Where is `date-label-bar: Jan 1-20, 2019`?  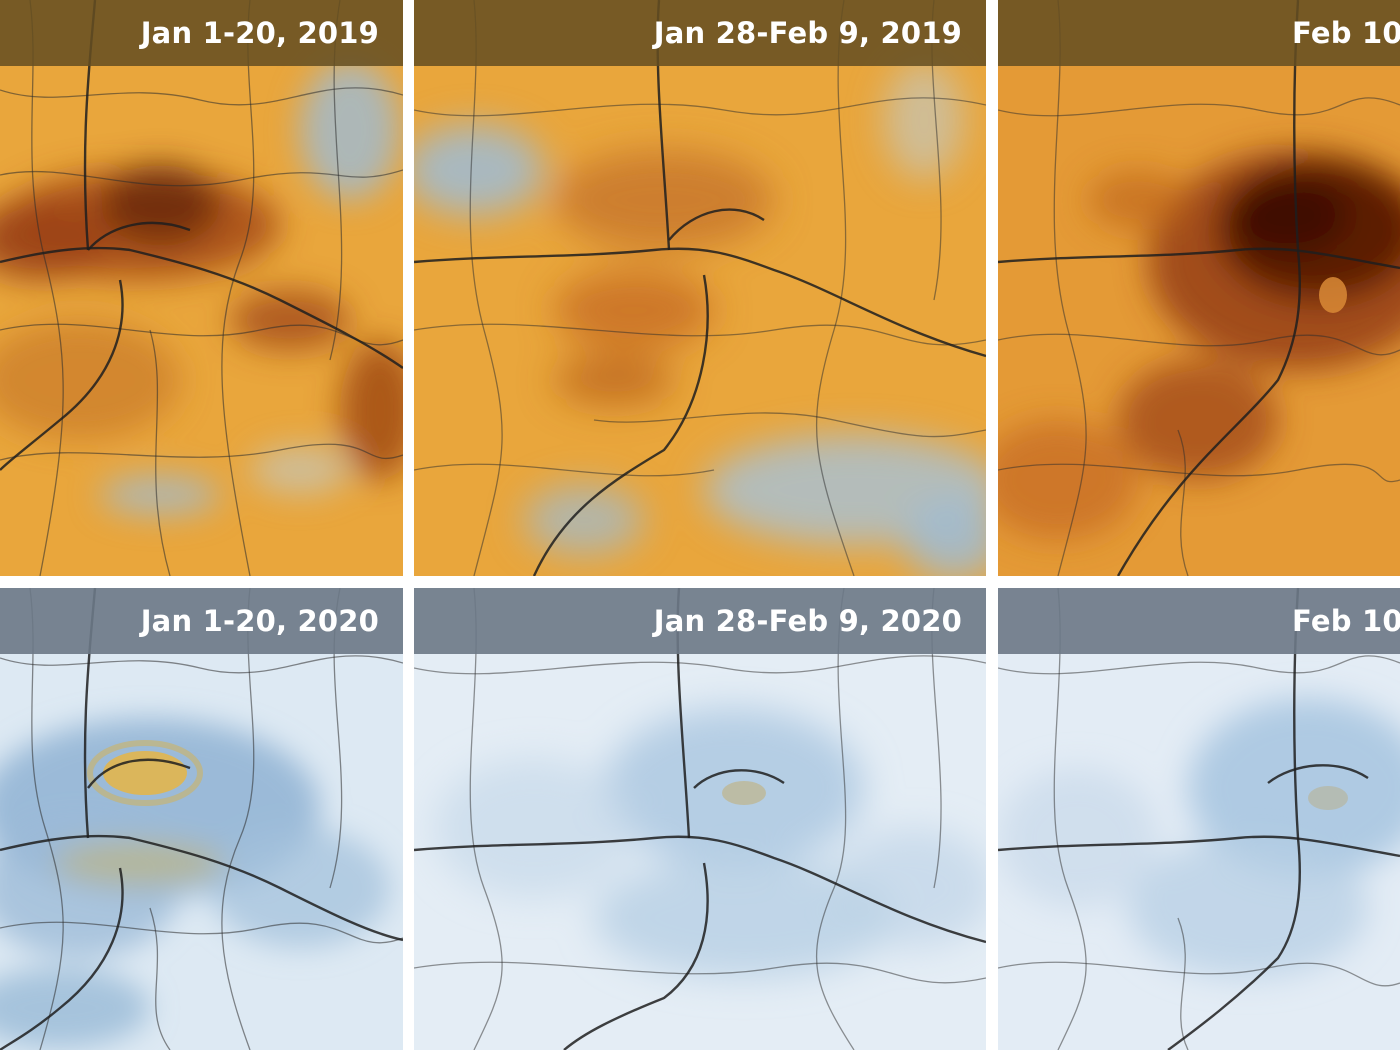 date-label-bar: Jan 1-20, 2019 is located at coordinates (201, 33).